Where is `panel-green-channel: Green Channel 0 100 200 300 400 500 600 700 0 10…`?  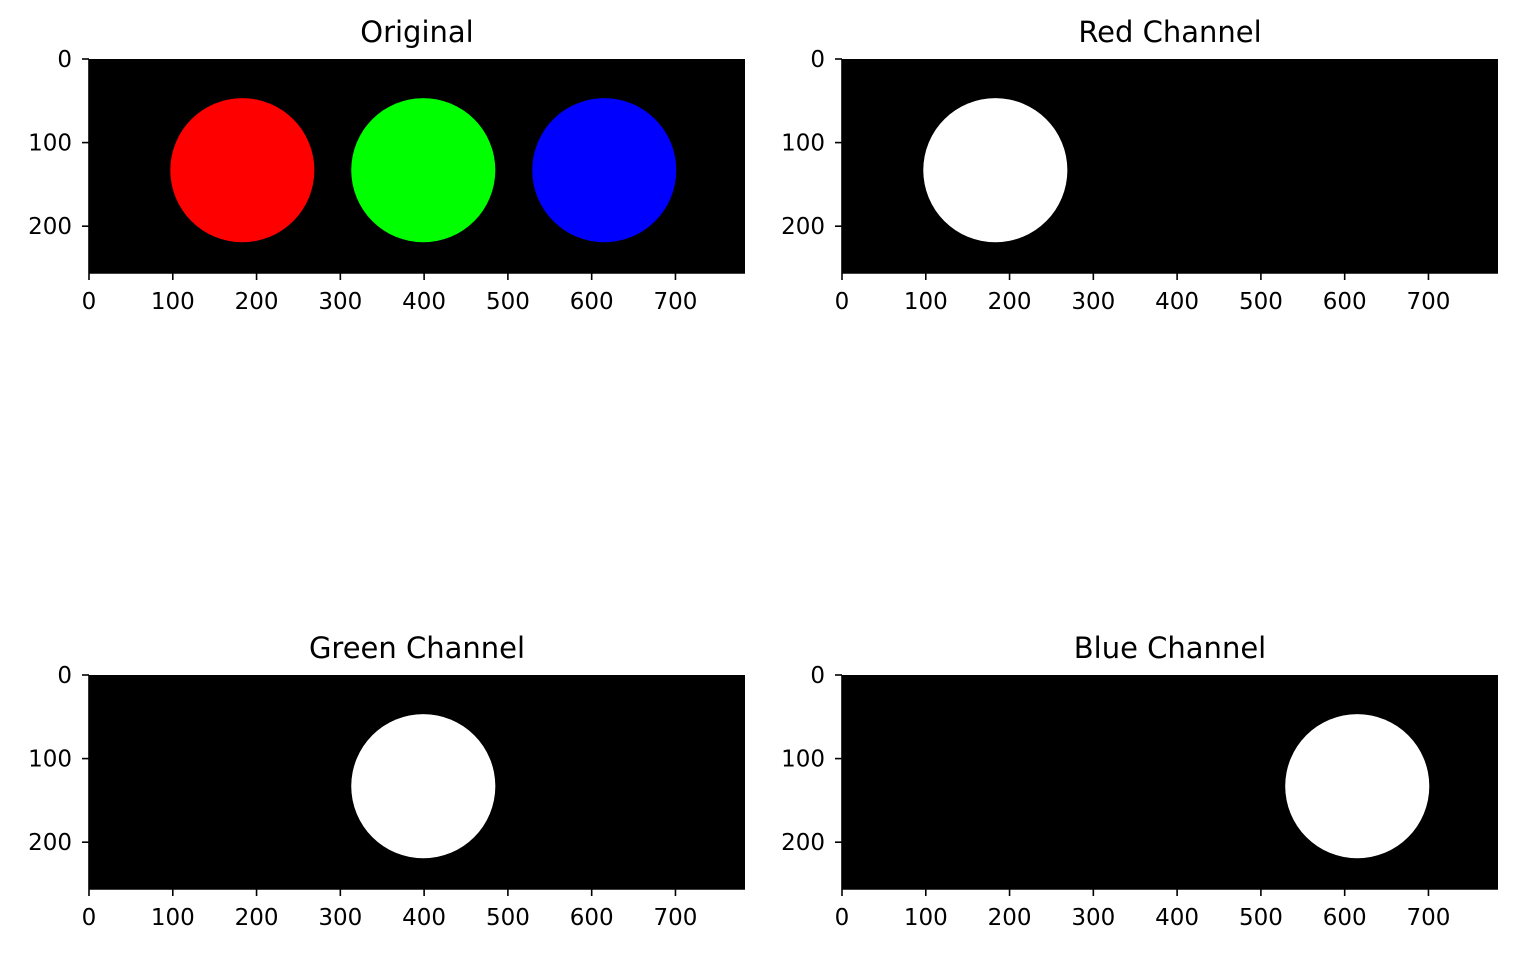 panel-green-channel: Green Channel 0 100 200 300 400 500 600 700 0 10… is located at coordinates (386, 781).